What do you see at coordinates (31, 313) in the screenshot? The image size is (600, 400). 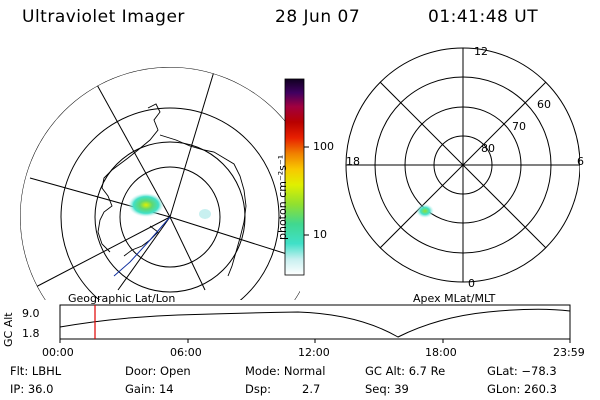 I see `altitude-tick-max: 9.0` at bounding box center [31, 313].